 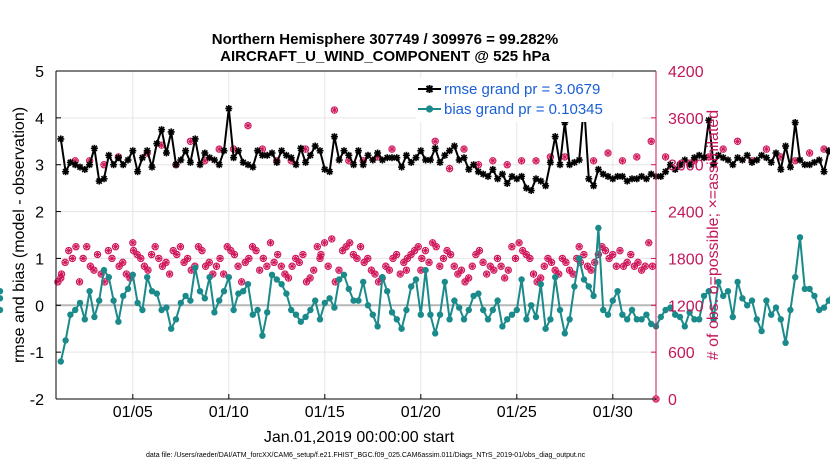 I want to click on y2-tick-label: 3600, so click(x=686, y=119).